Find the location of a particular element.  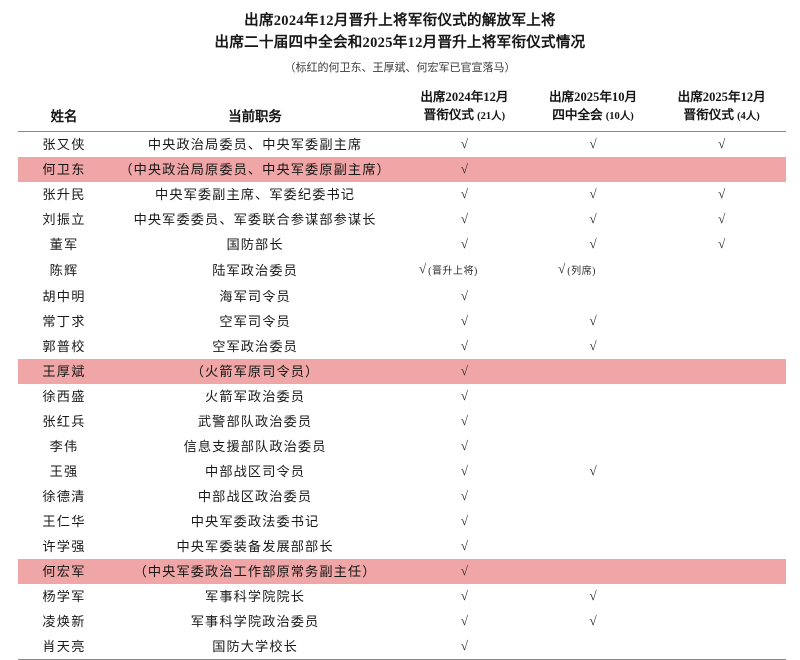

cell-name: 刘振立 is located at coordinates (64, 219).